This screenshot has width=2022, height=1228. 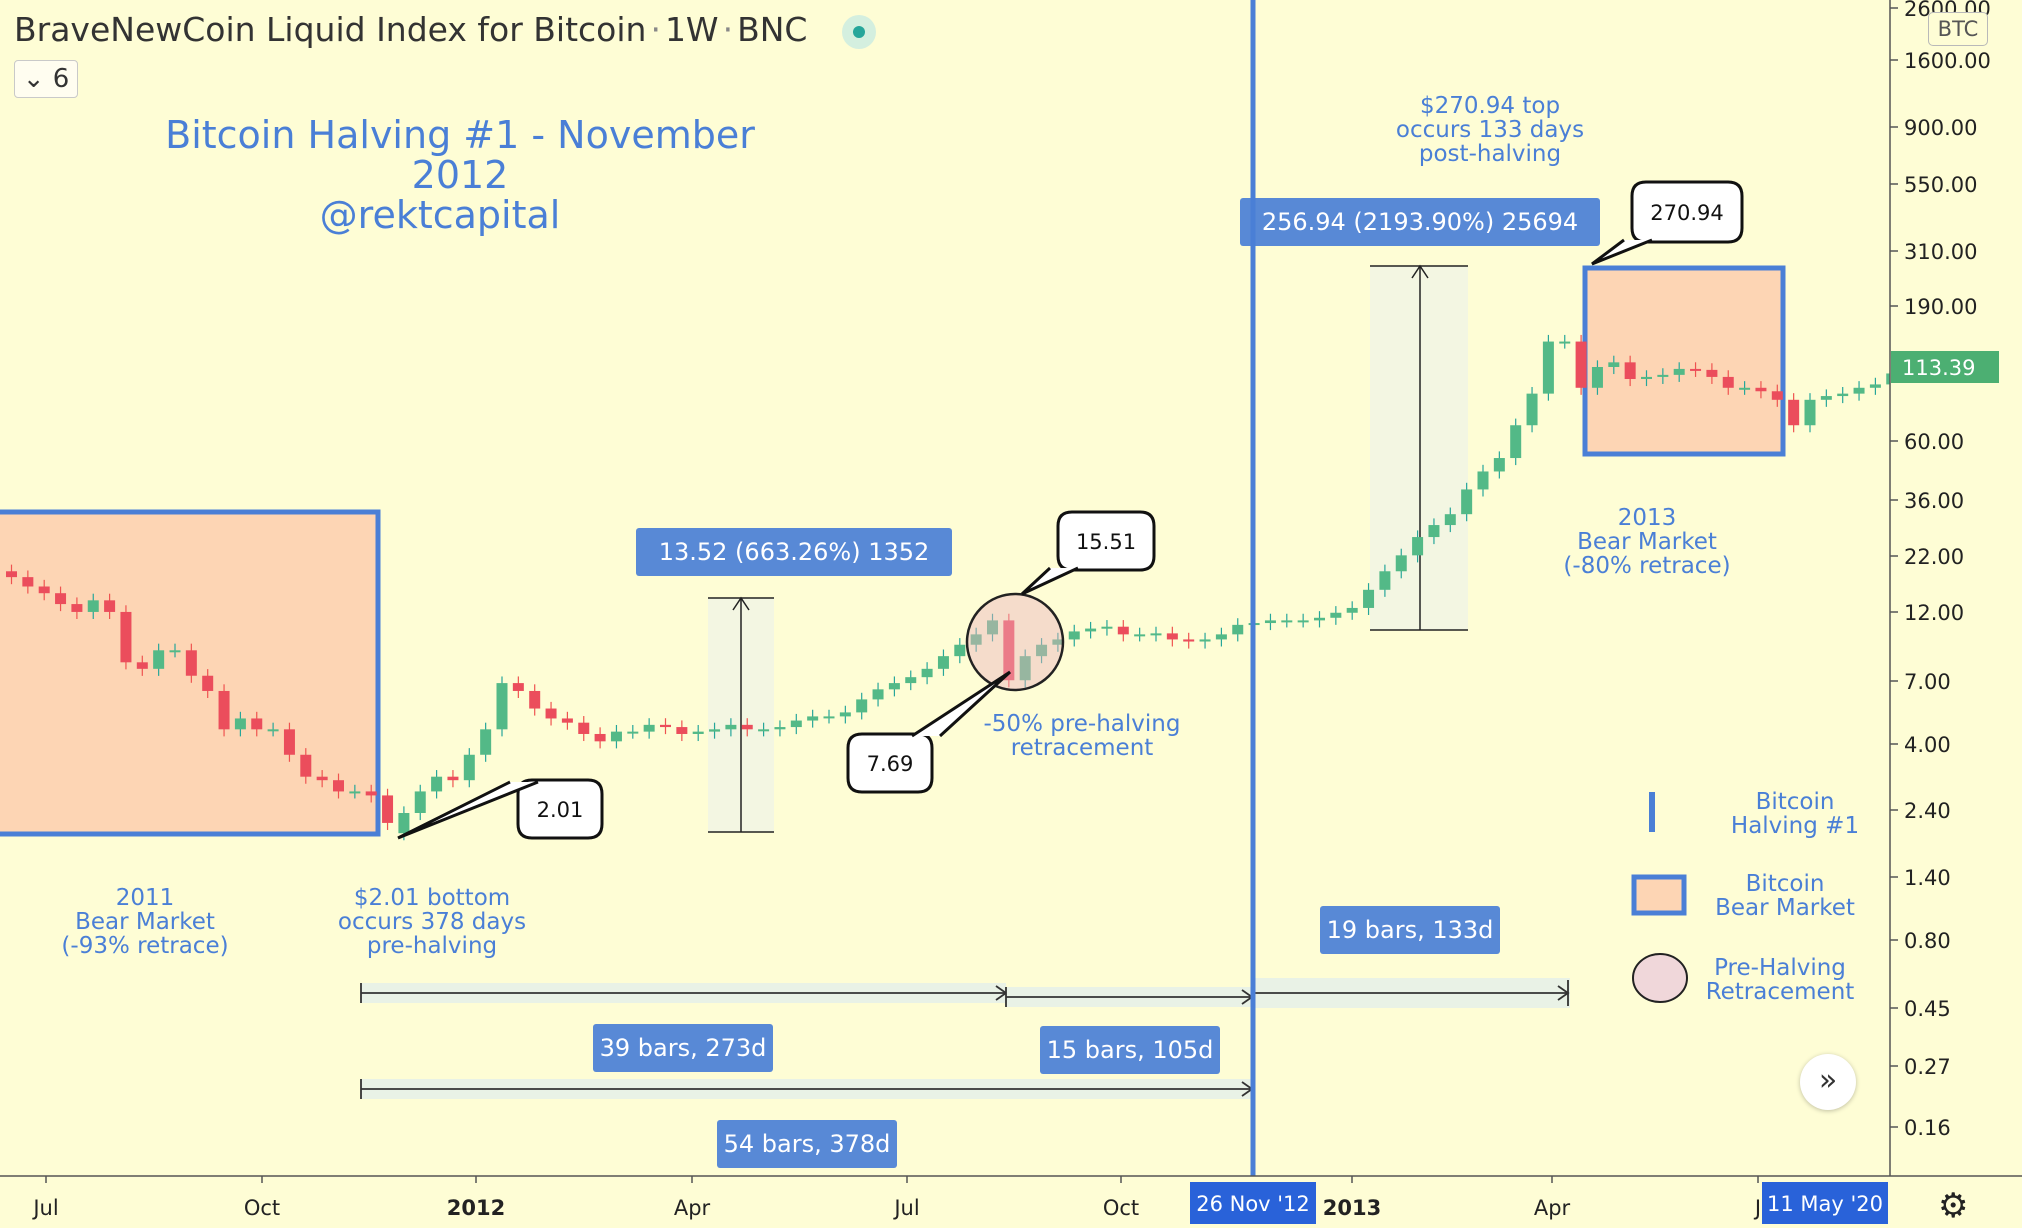 I want to click on callout-top-label: 270.94, so click(x=1686, y=213).